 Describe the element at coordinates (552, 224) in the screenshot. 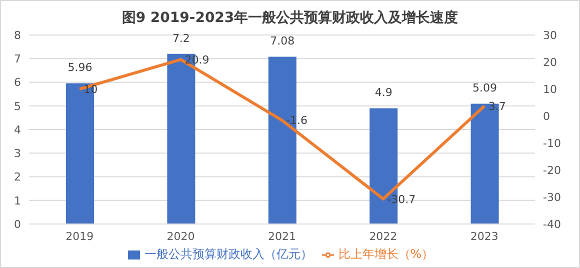

I see `y2-tick-label: -40` at that location.